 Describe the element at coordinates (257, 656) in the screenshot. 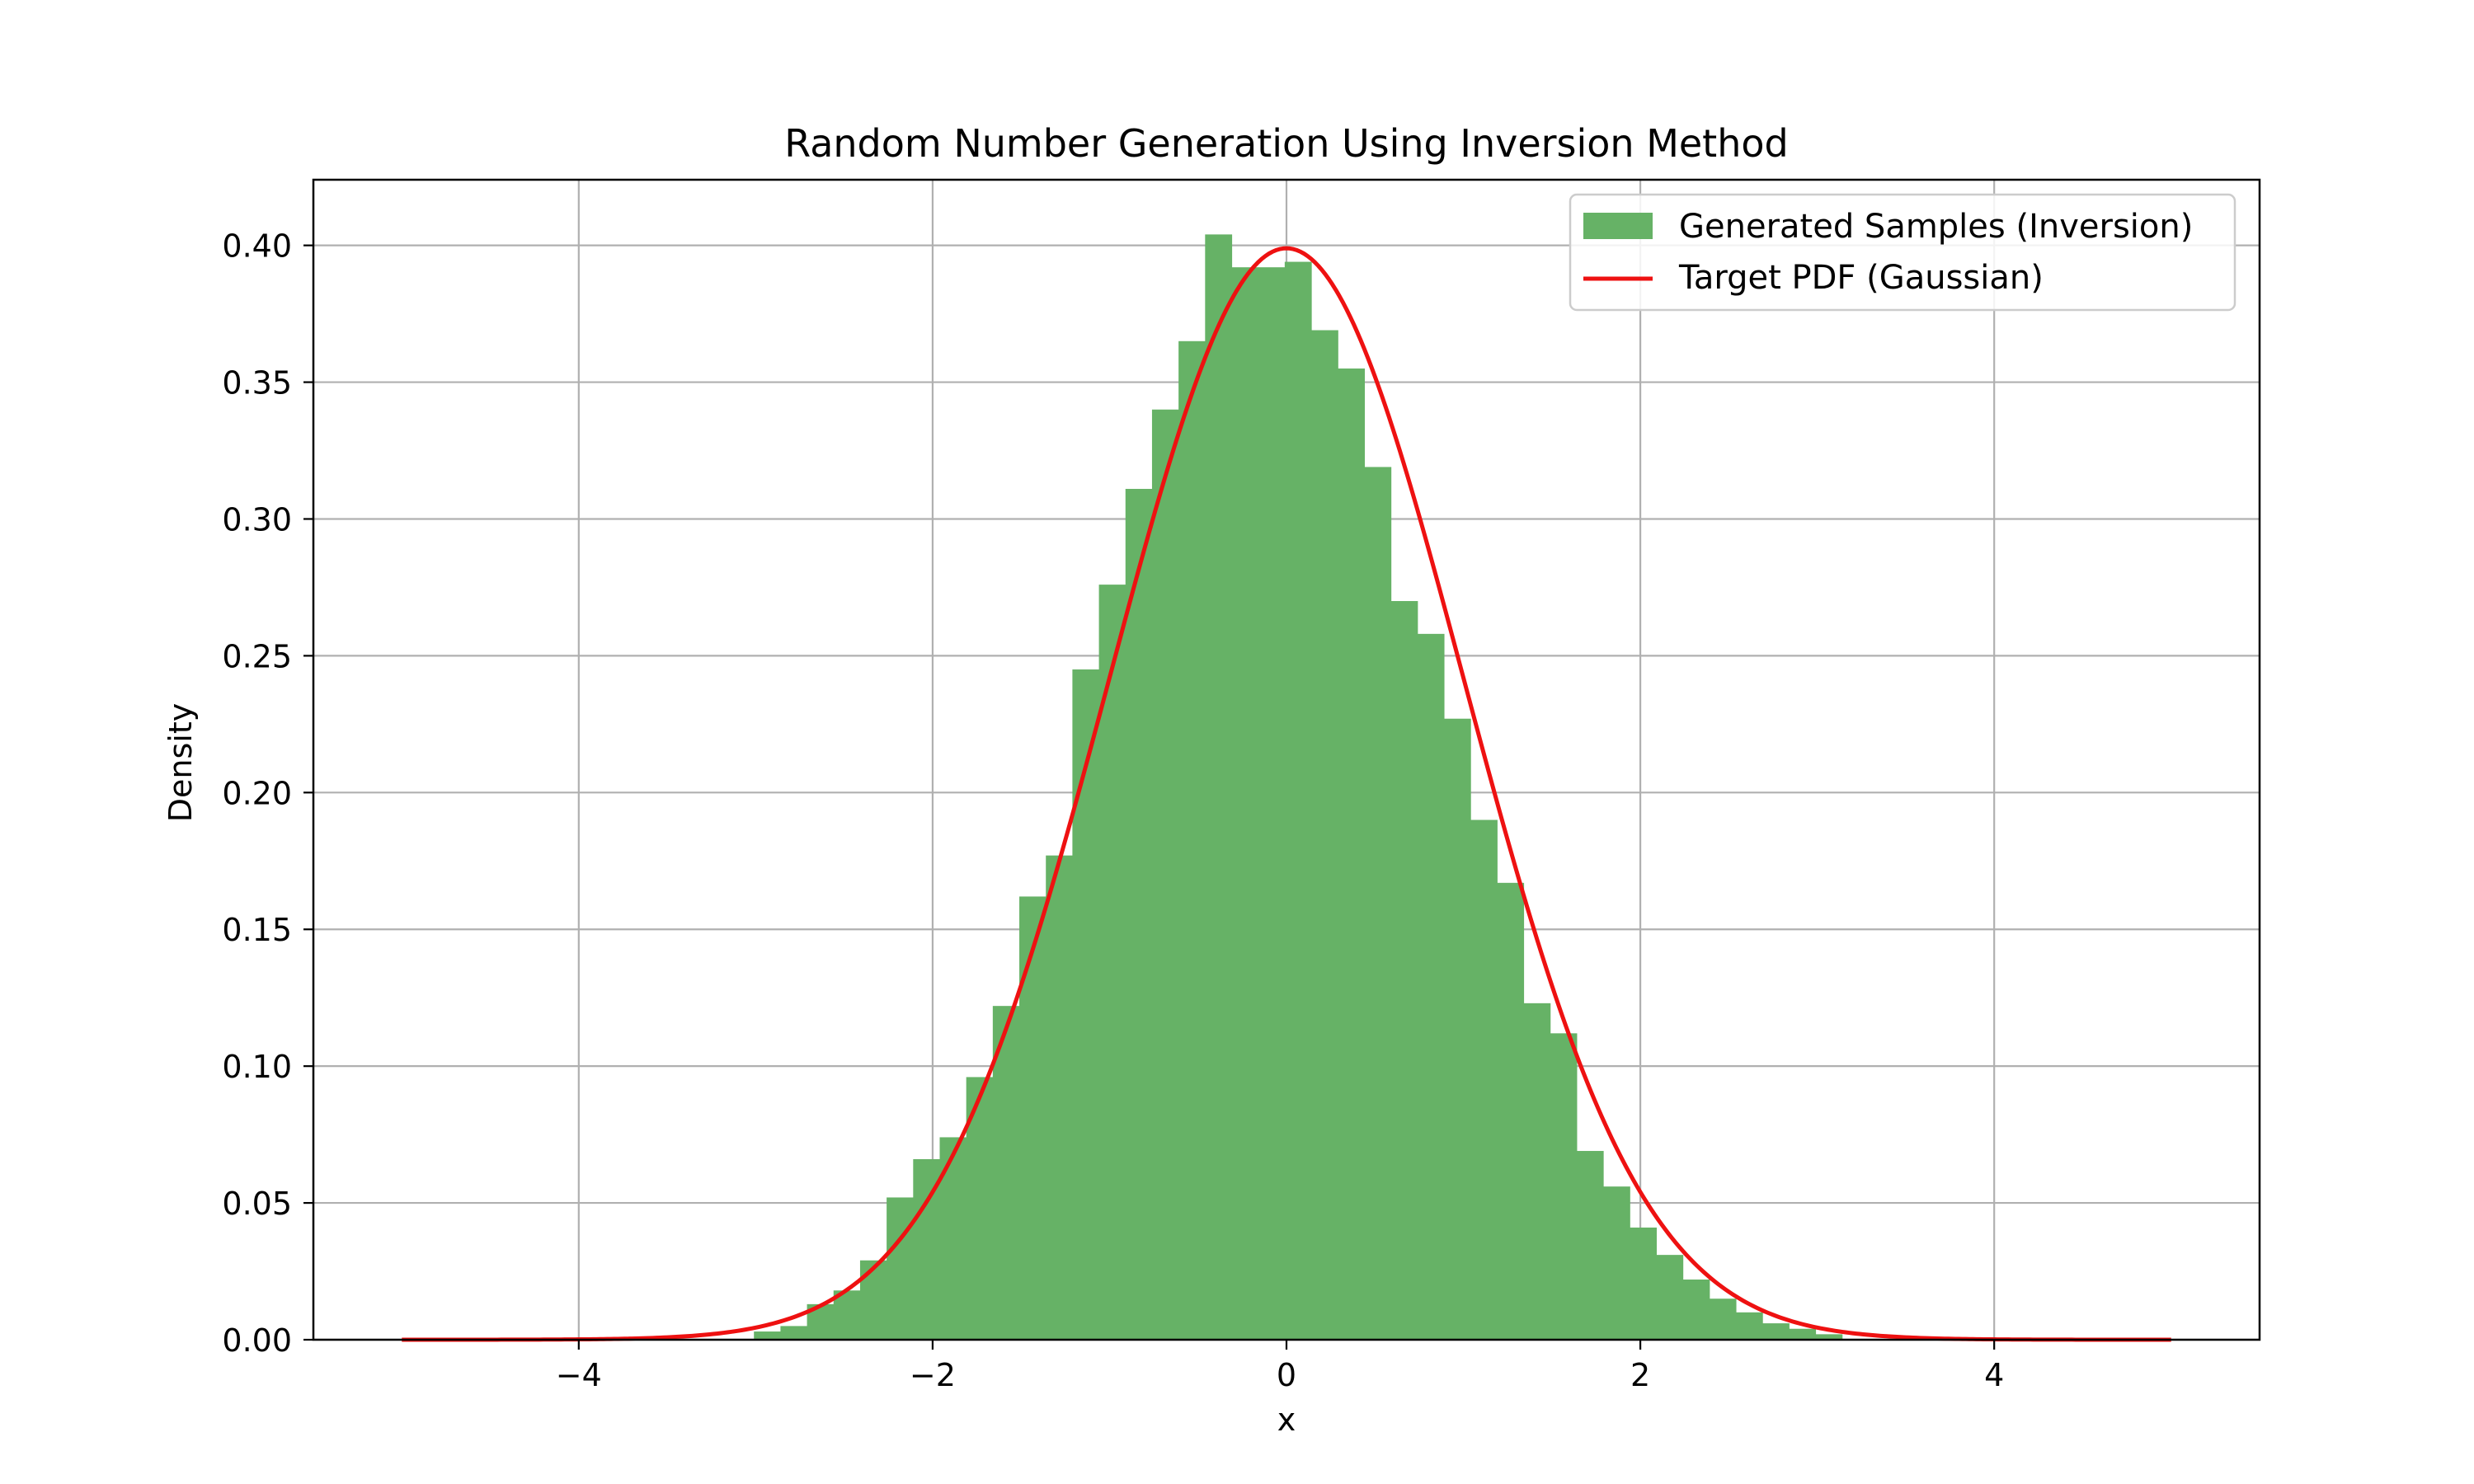

I see `y-tick-label: 0.25` at that location.